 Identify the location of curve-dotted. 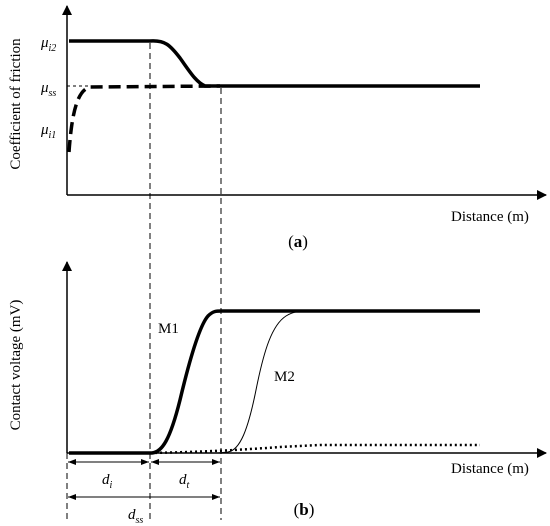
(314, 449).